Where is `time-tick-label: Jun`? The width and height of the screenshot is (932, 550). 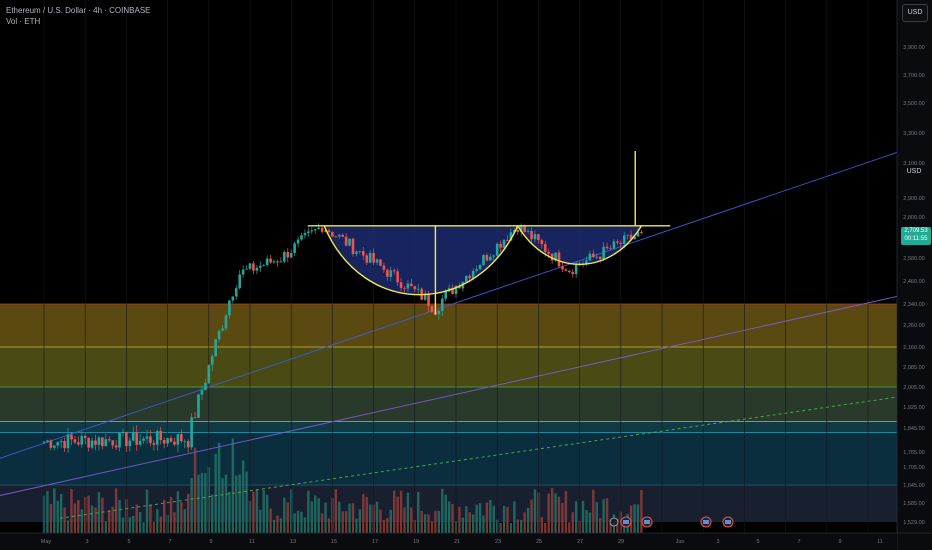 time-tick-label: Jun is located at coordinates (680, 542).